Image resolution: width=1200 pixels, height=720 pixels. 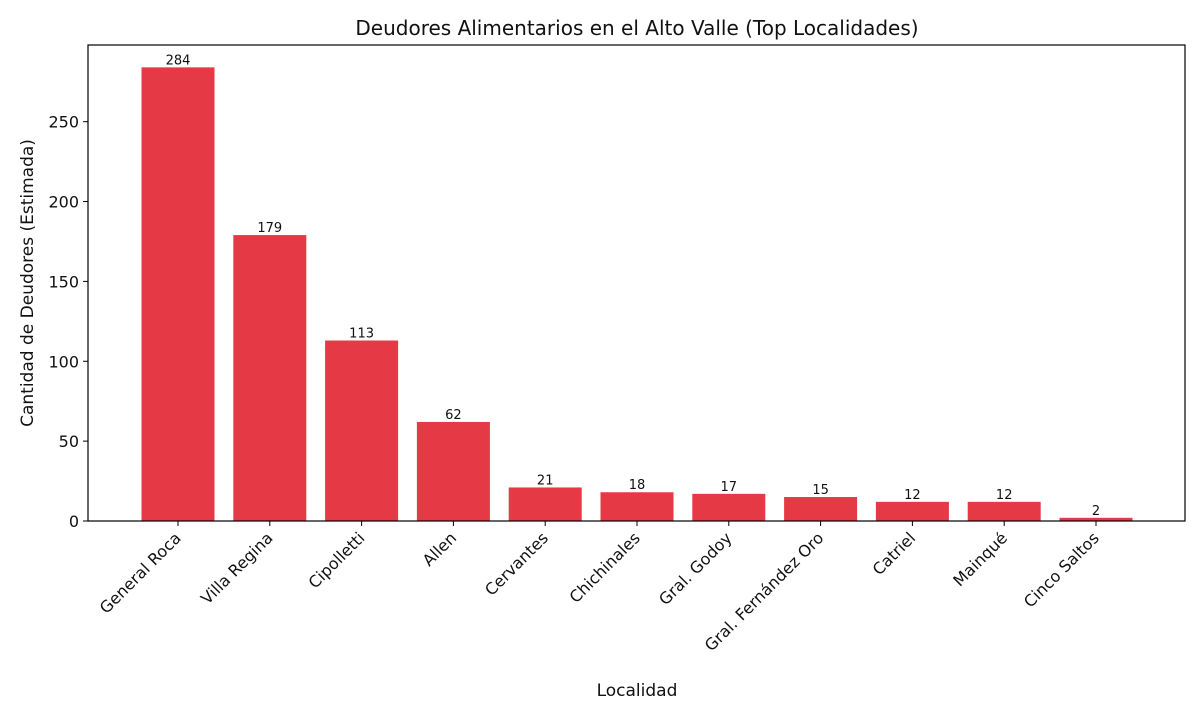 I want to click on x-tick-label-4: Cervantes, so click(x=516, y=563).